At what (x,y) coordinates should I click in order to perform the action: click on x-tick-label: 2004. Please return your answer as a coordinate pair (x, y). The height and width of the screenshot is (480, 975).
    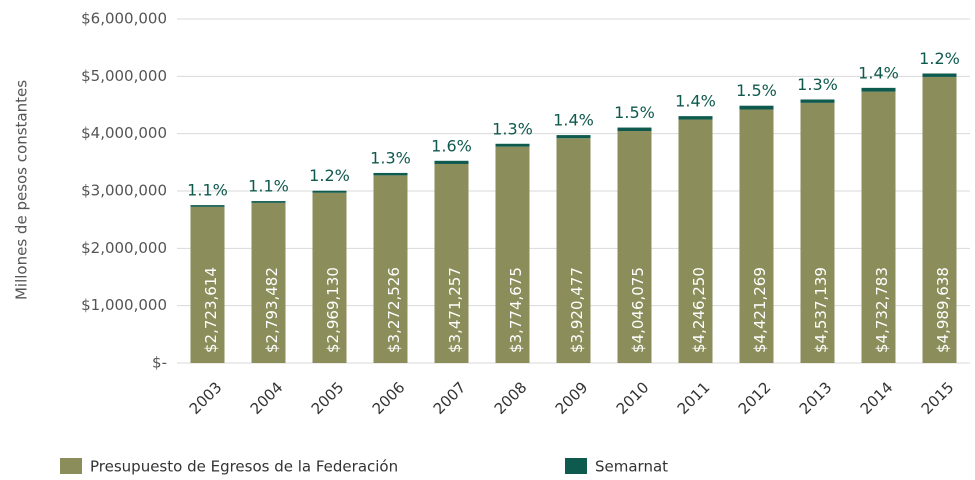
    Looking at the image, I should click on (267, 398).